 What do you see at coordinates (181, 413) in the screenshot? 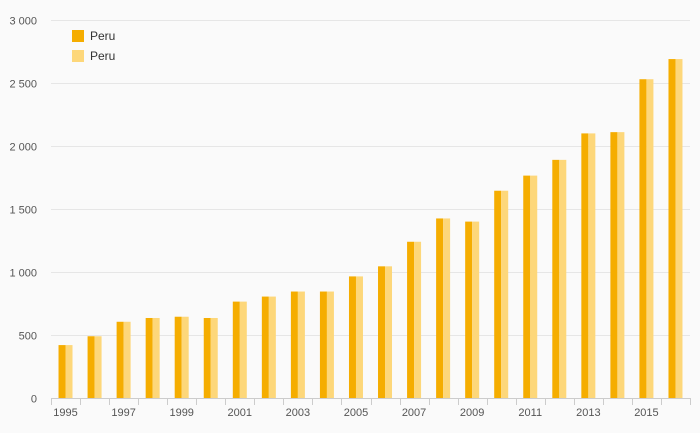
I see `x-tick-label: 1999` at bounding box center [181, 413].